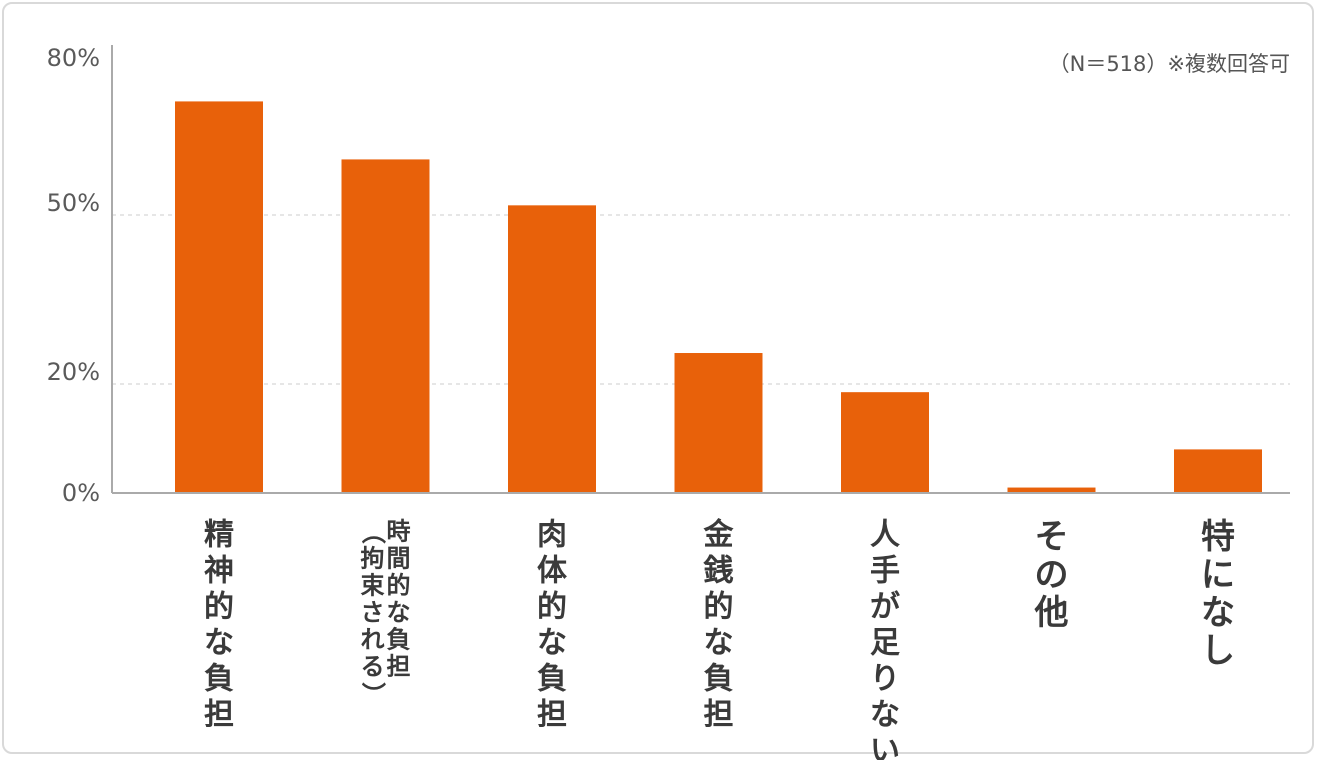  What do you see at coordinates (81, 493) in the screenshot?
I see `y-tick-label: 0%` at bounding box center [81, 493].